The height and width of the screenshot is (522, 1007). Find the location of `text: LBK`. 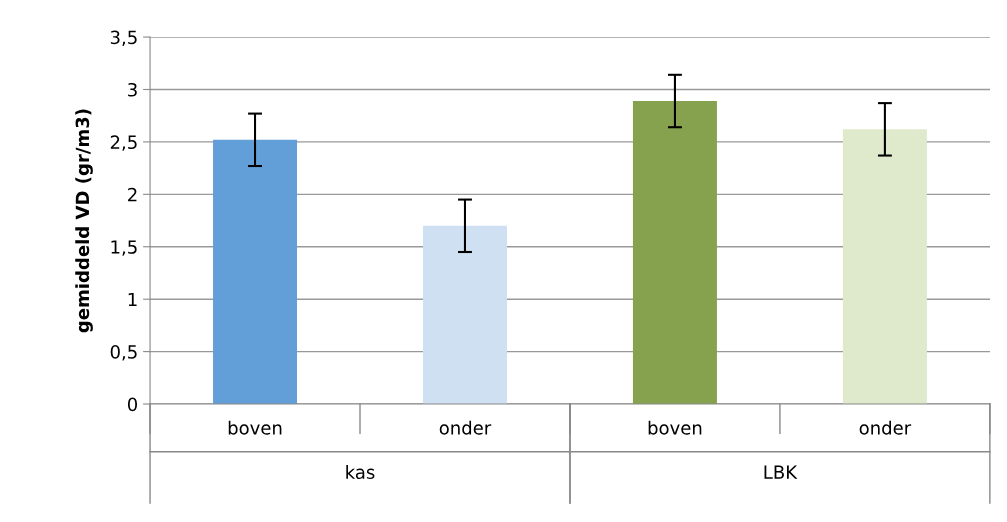

text: LBK is located at coordinates (781, 472).